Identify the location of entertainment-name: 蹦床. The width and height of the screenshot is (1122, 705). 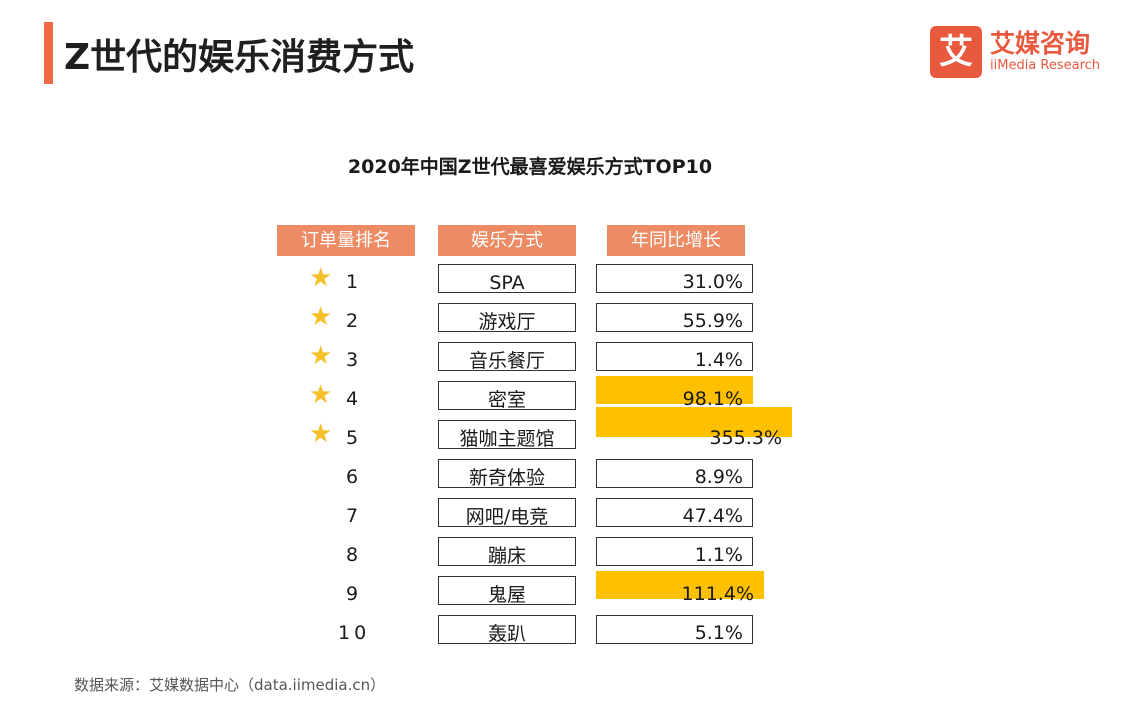
(507, 552).